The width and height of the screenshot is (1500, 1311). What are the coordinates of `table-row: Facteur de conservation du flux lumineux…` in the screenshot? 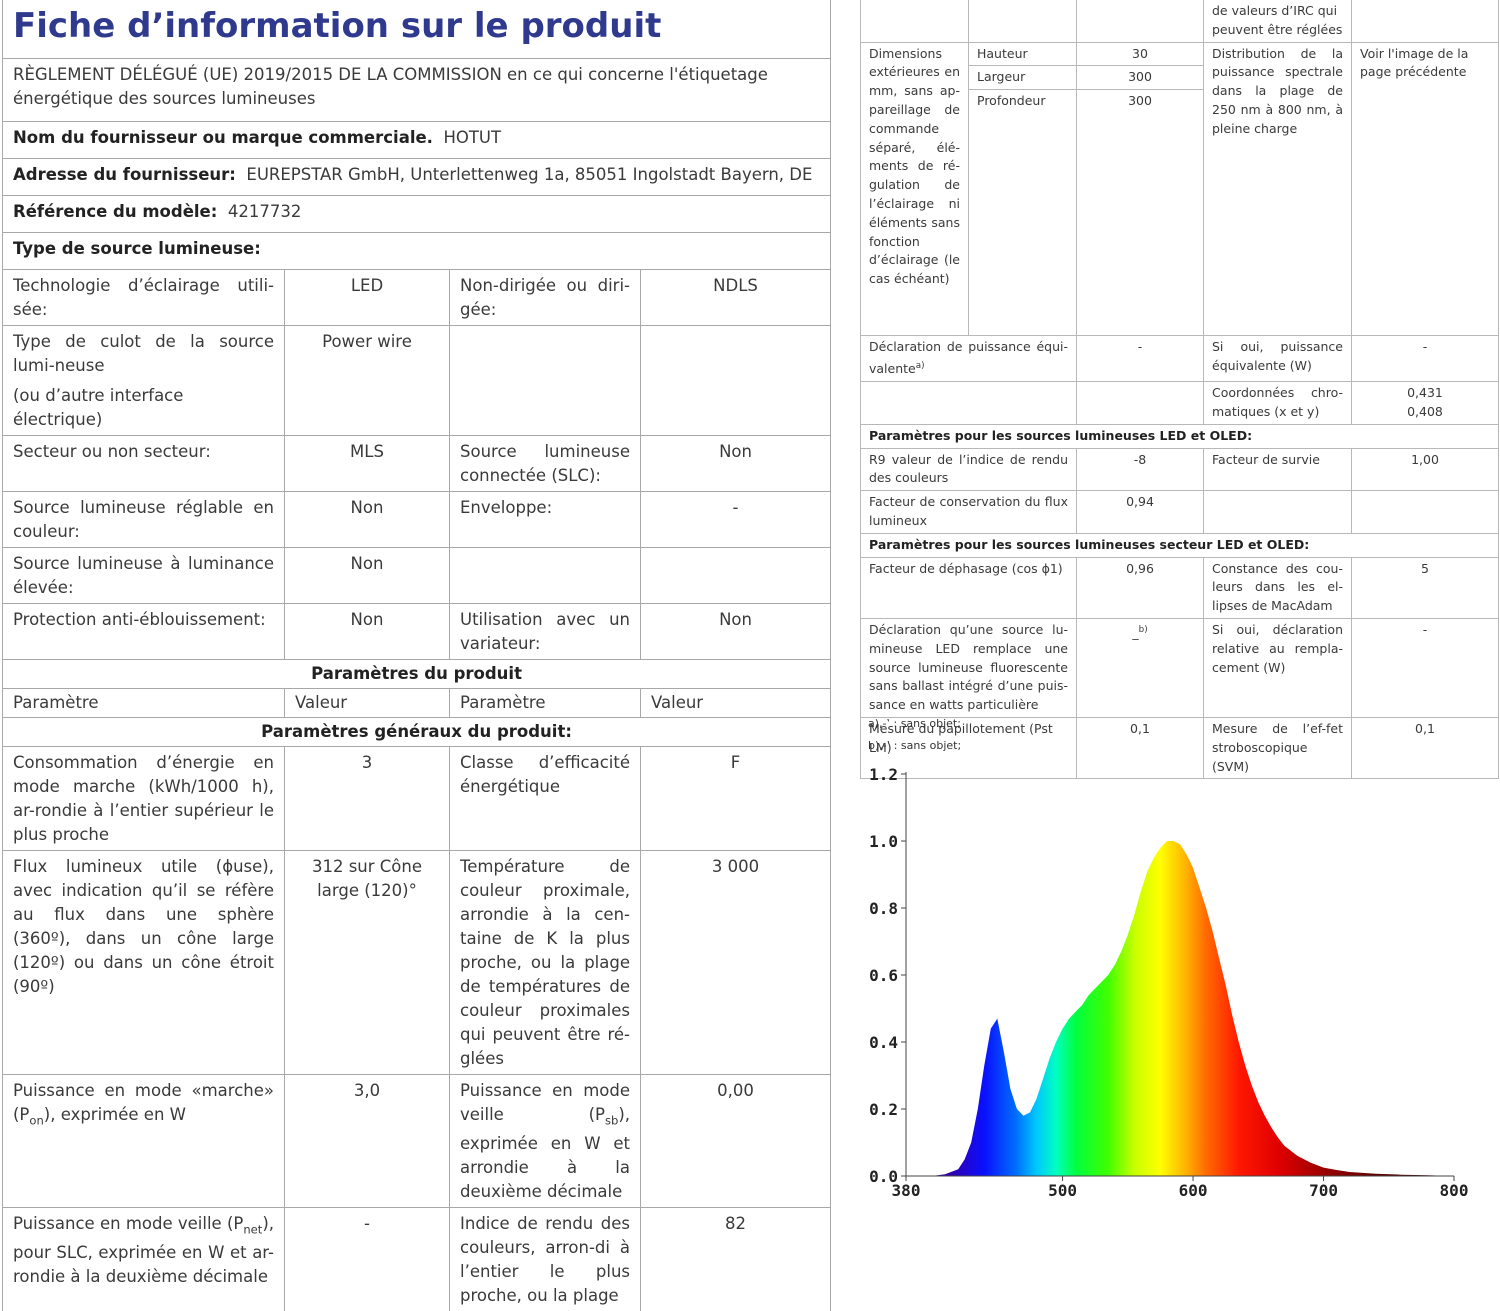 It's located at (1179, 512).